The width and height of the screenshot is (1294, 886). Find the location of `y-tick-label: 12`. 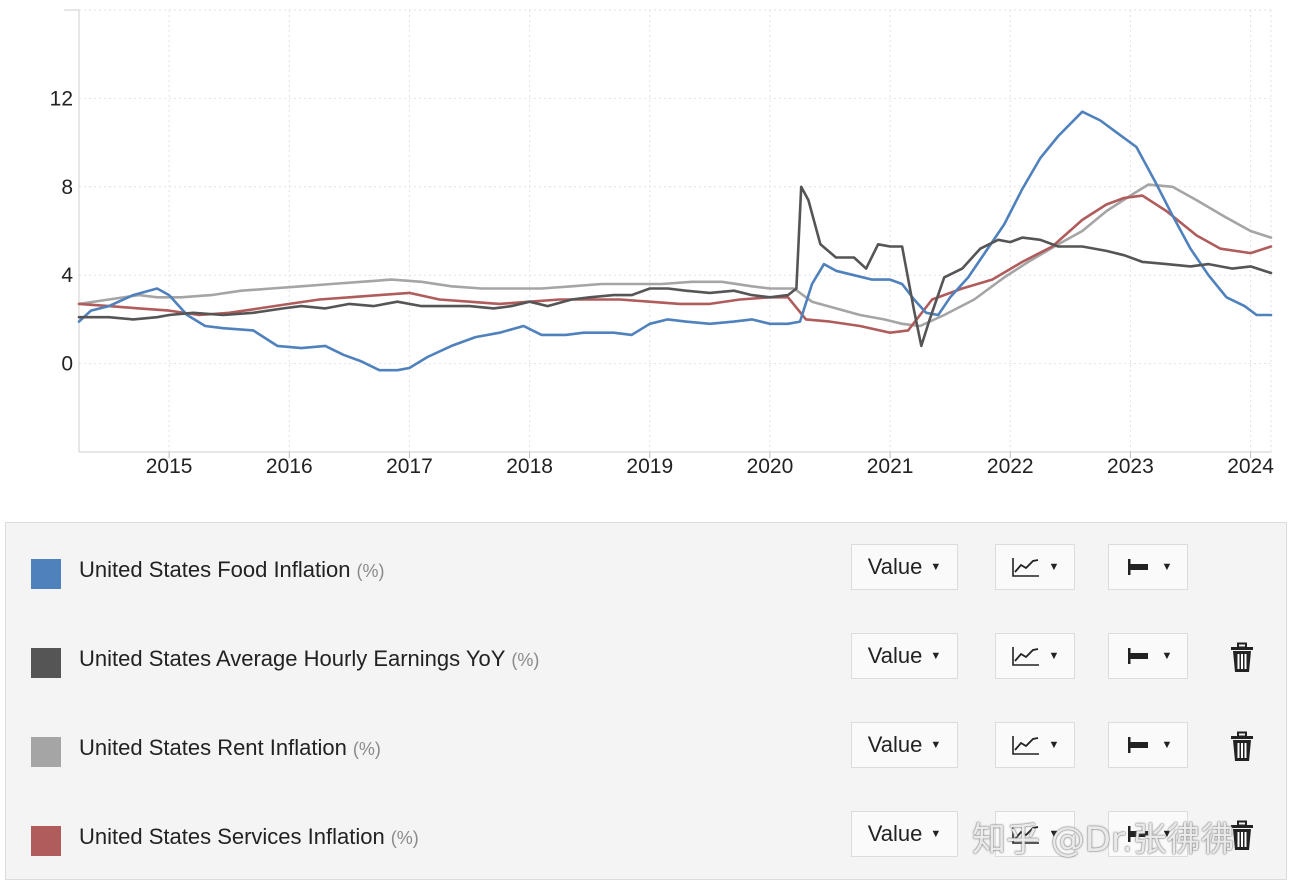

y-tick-label: 12 is located at coordinates (61, 98).